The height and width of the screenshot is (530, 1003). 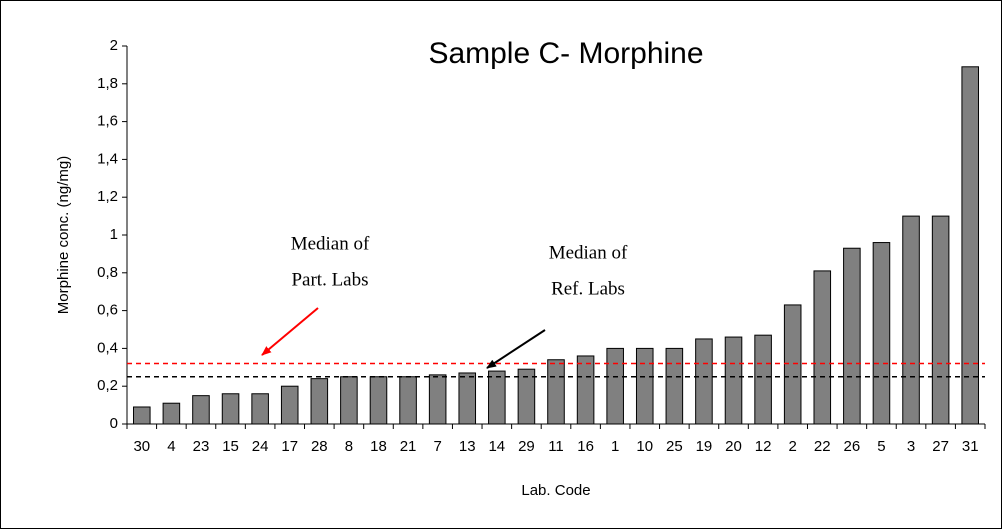 What do you see at coordinates (644, 446) in the screenshot?
I see `x-tick-label: 10` at bounding box center [644, 446].